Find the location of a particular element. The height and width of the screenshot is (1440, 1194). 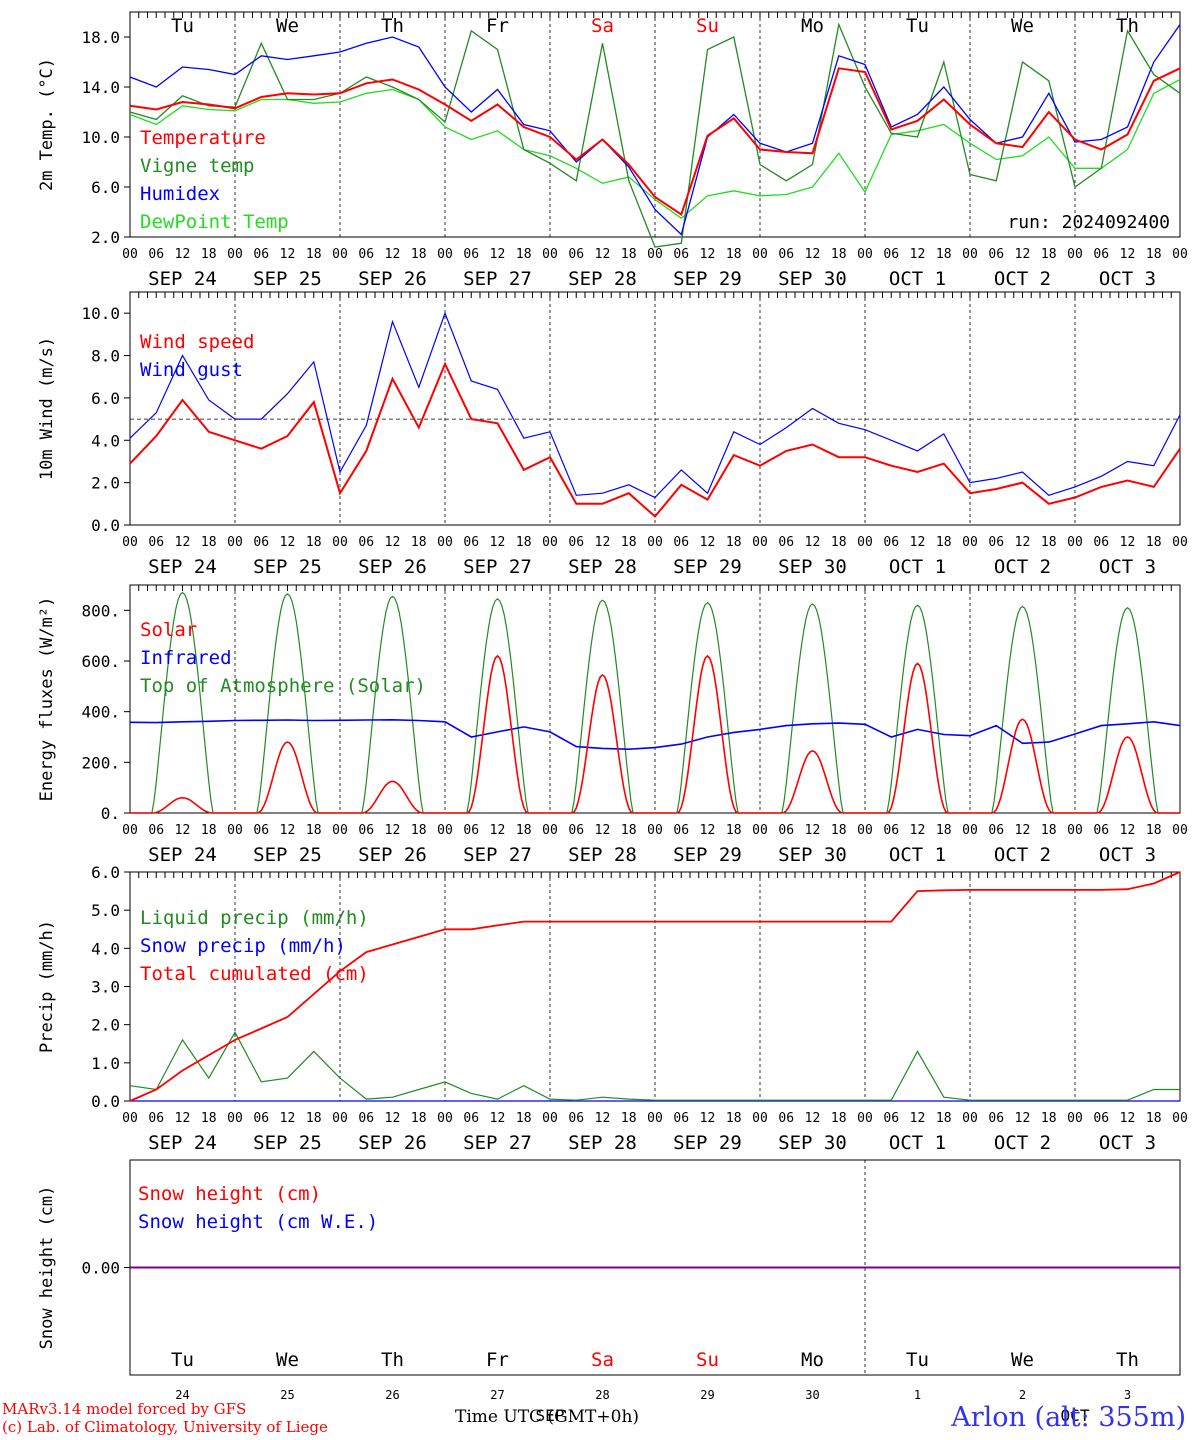

date-label: OCT 3 is located at coordinates (1127, 567).